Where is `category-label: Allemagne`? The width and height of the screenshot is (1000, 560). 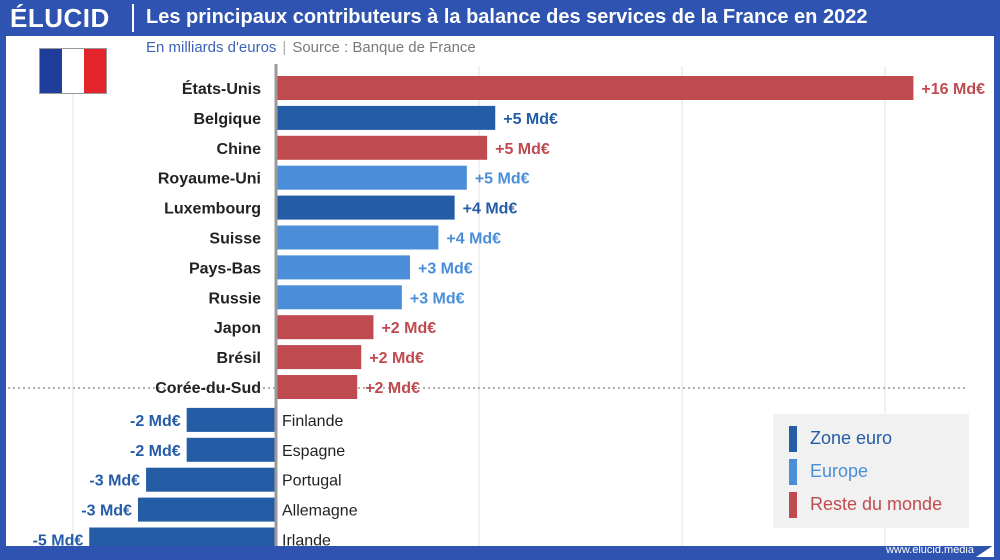
category-label: Allemagne is located at coordinates (320, 511).